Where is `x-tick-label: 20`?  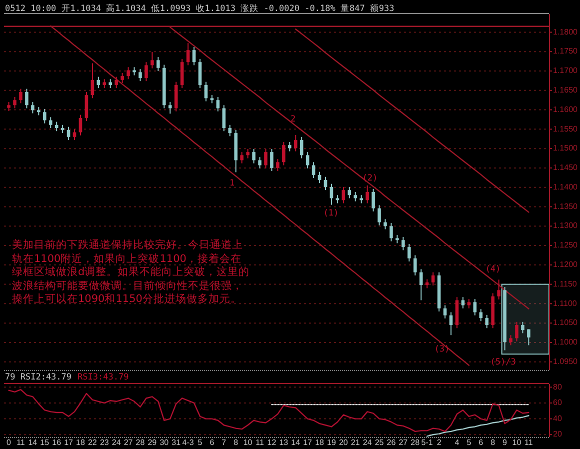 x-tick-label: 20 is located at coordinates (343, 442).